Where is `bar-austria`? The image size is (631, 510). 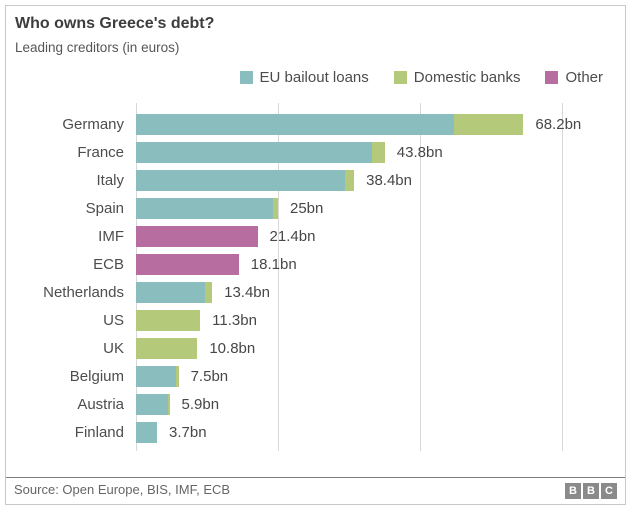 bar-austria is located at coordinates (153, 404).